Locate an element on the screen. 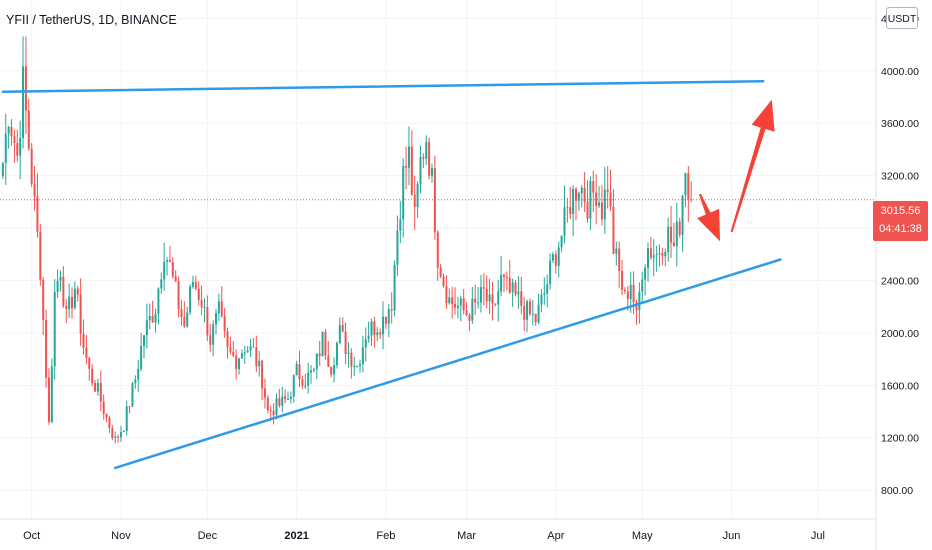 This screenshot has width=932, height=550. arrow-up-icon is located at coordinates (752, 166).